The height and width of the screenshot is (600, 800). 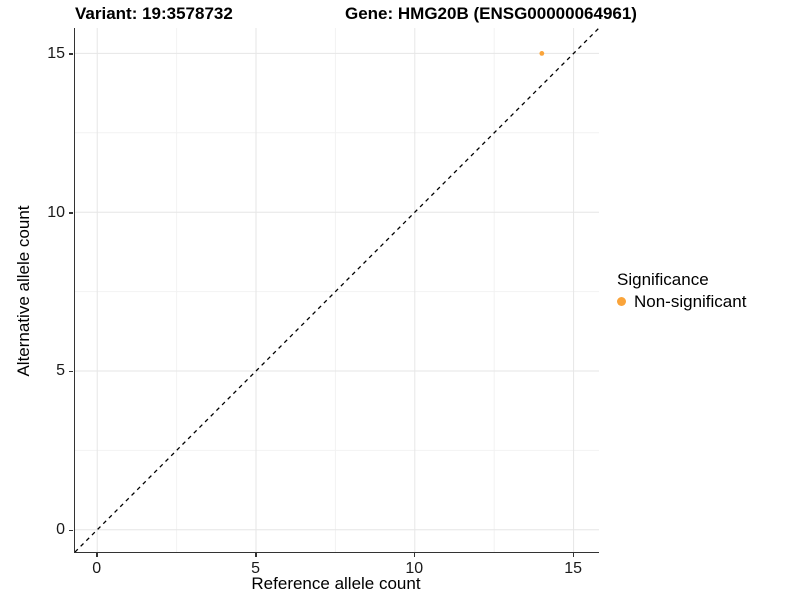 I want to click on y-tick-label: 15, so click(x=56, y=53).